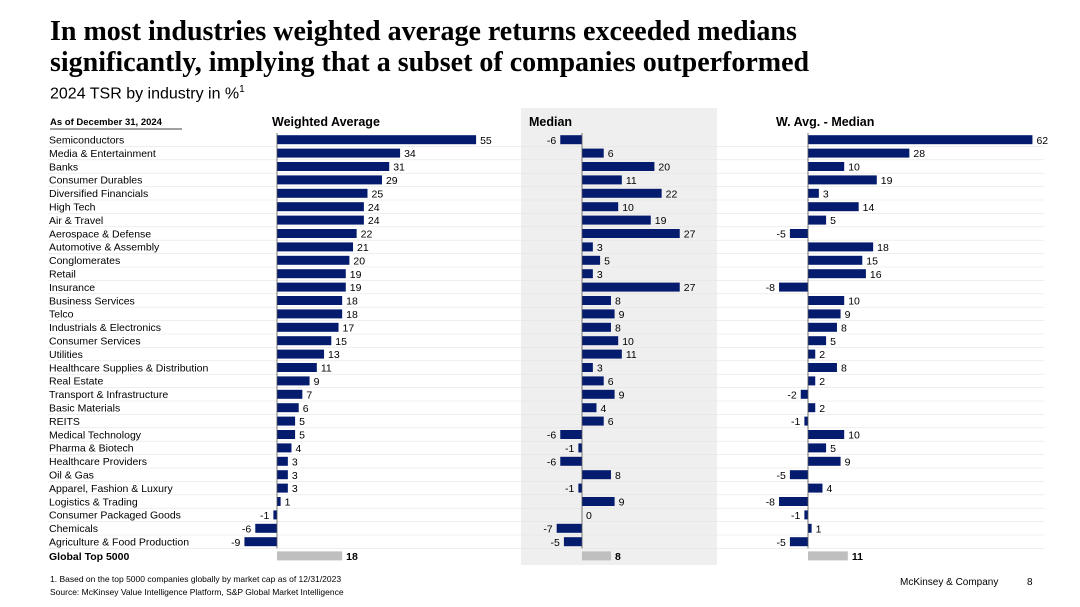 Image resolution: width=1080 pixels, height=607 pixels. What do you see at coordinates (145, 94) in the screenshot?
I see `subtitle-text: 2024 TSR by industry in %` at bounding box center [145, 94].